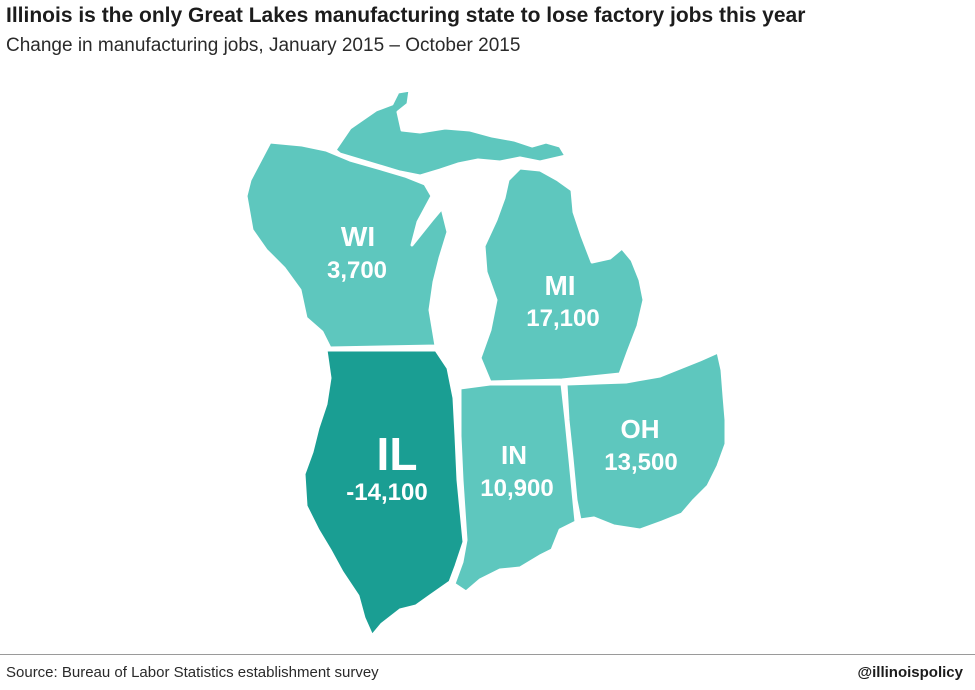 The image size is (975, 690). I want to click on state-shape-oh, so click(646, 441).